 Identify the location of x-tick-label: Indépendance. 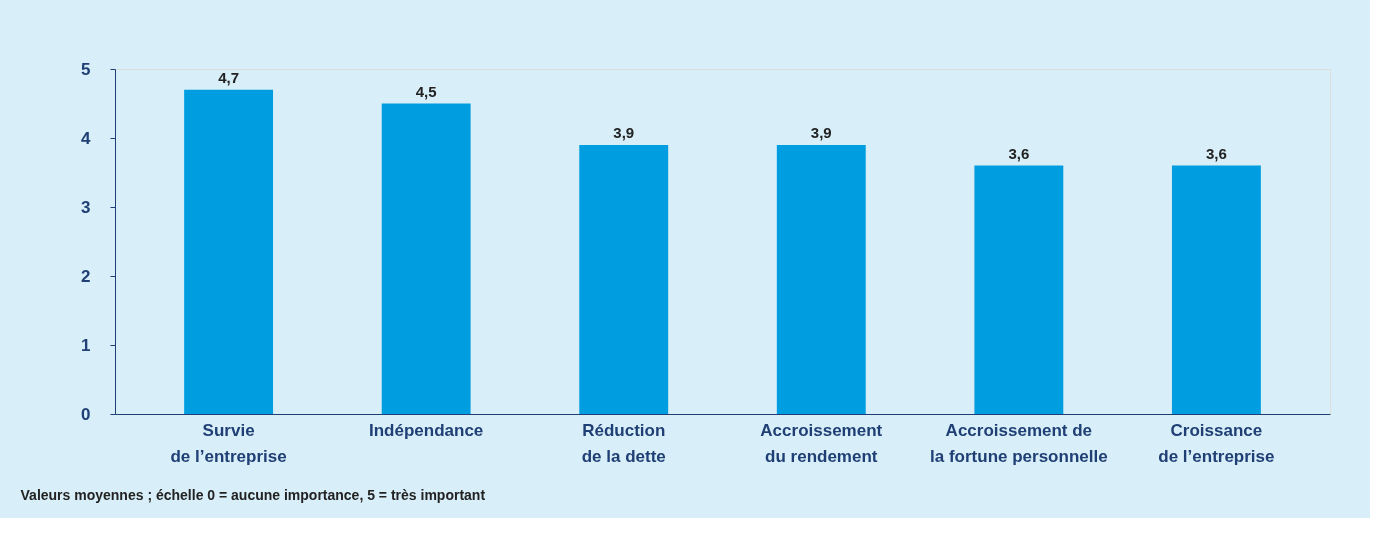
(426, 430).